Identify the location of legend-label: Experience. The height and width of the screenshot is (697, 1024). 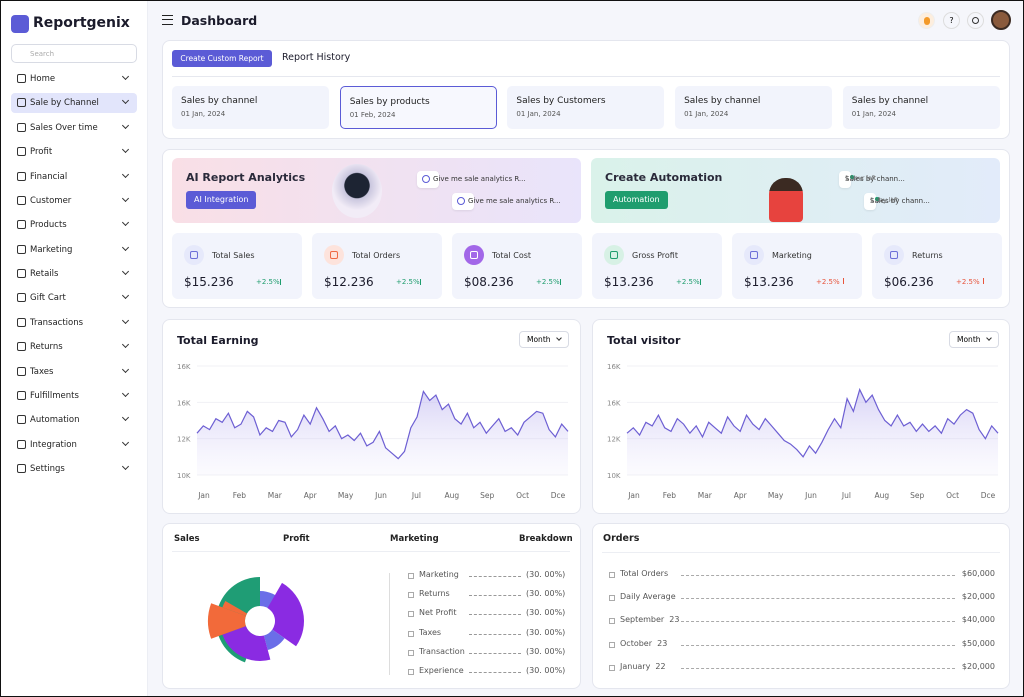
(441, 670).